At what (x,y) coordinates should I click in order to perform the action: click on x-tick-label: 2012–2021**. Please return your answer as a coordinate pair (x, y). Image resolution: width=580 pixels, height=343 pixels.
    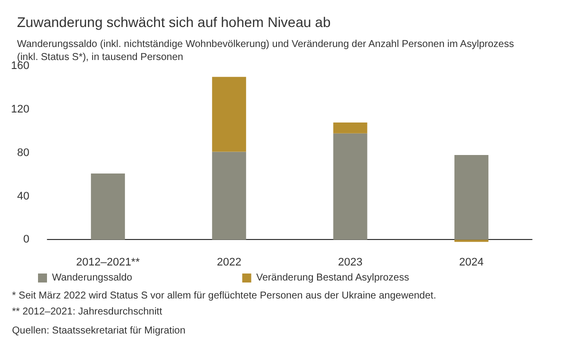
    Looking at the image, I should click on (108, 262).